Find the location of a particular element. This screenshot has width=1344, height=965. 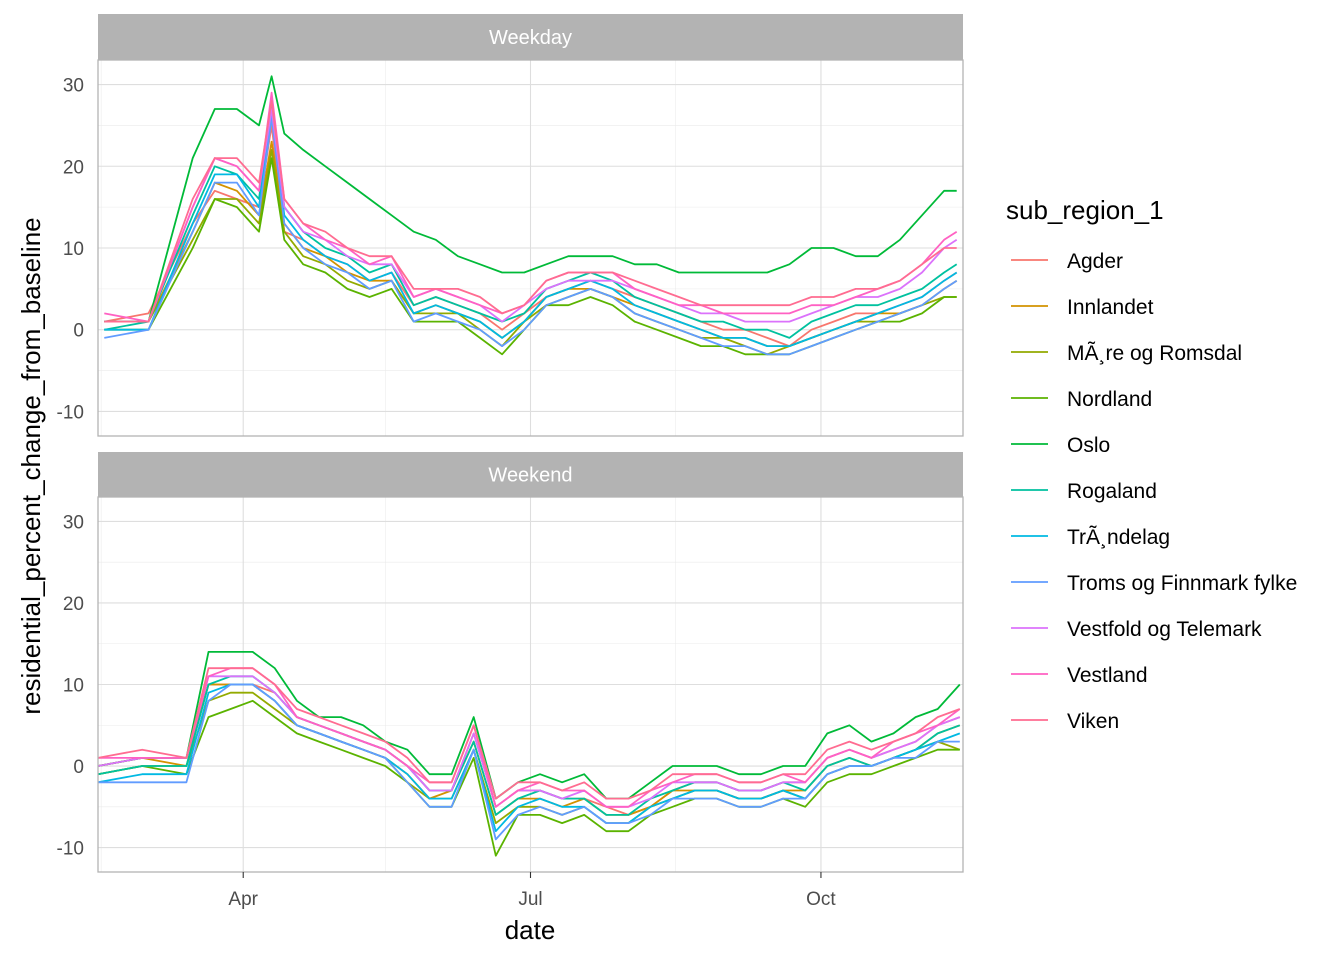

x-axis-title: date is located at coordinates (530, 930).